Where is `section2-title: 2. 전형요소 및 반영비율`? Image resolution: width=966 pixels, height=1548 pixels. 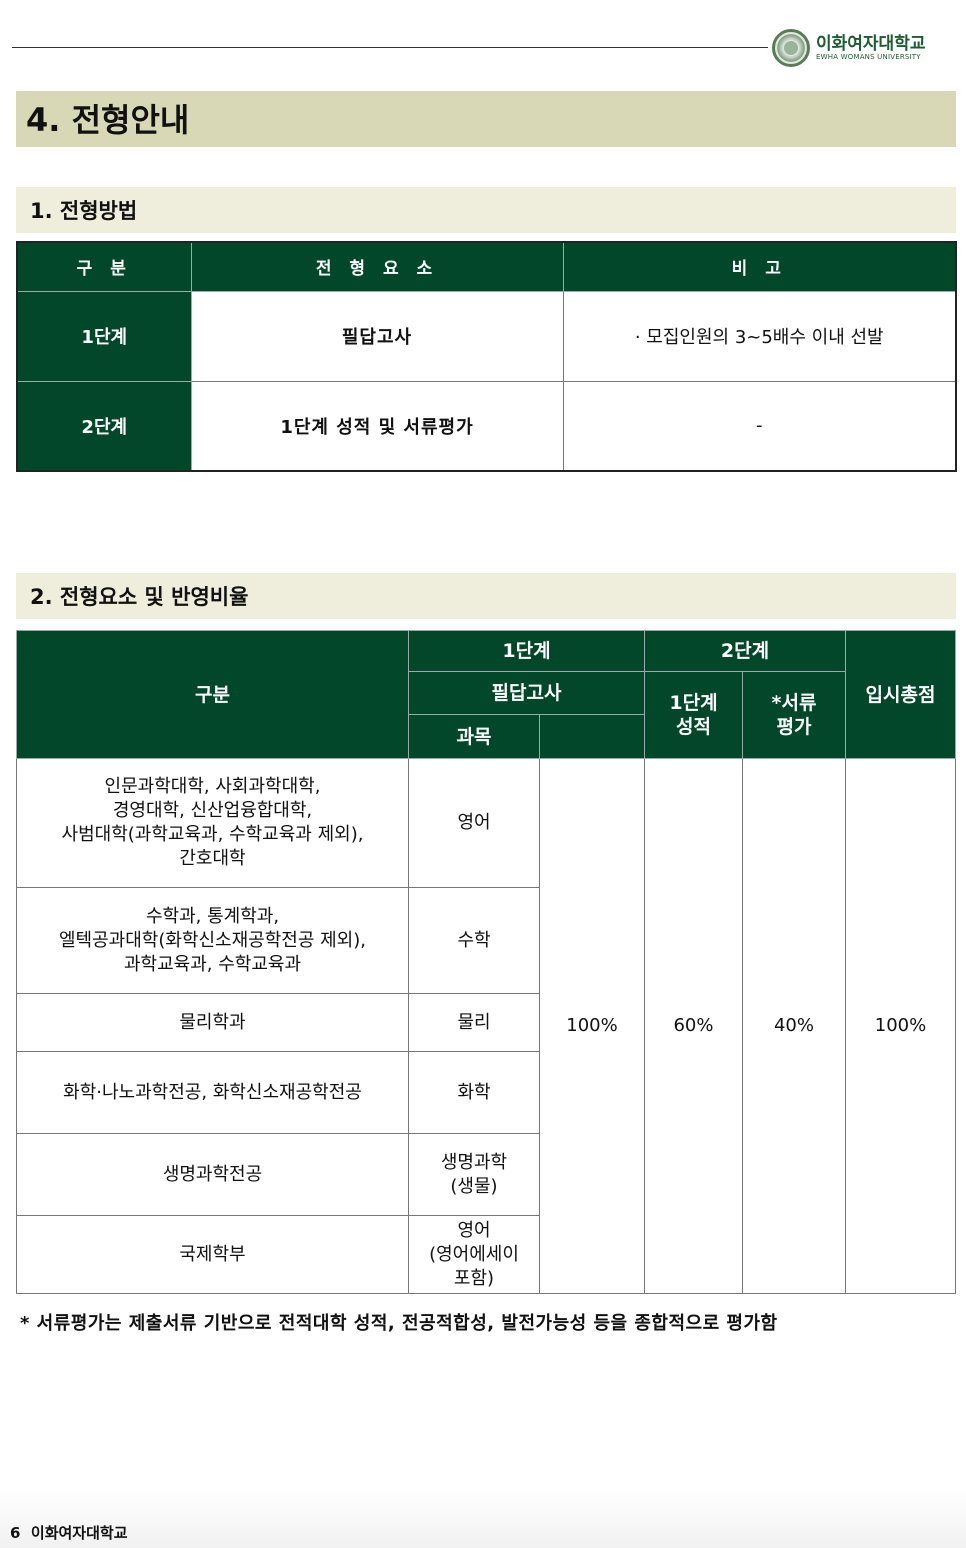
section2-title: 2. 전형요소 및 반영비율 is located at coordinates (486, 596).